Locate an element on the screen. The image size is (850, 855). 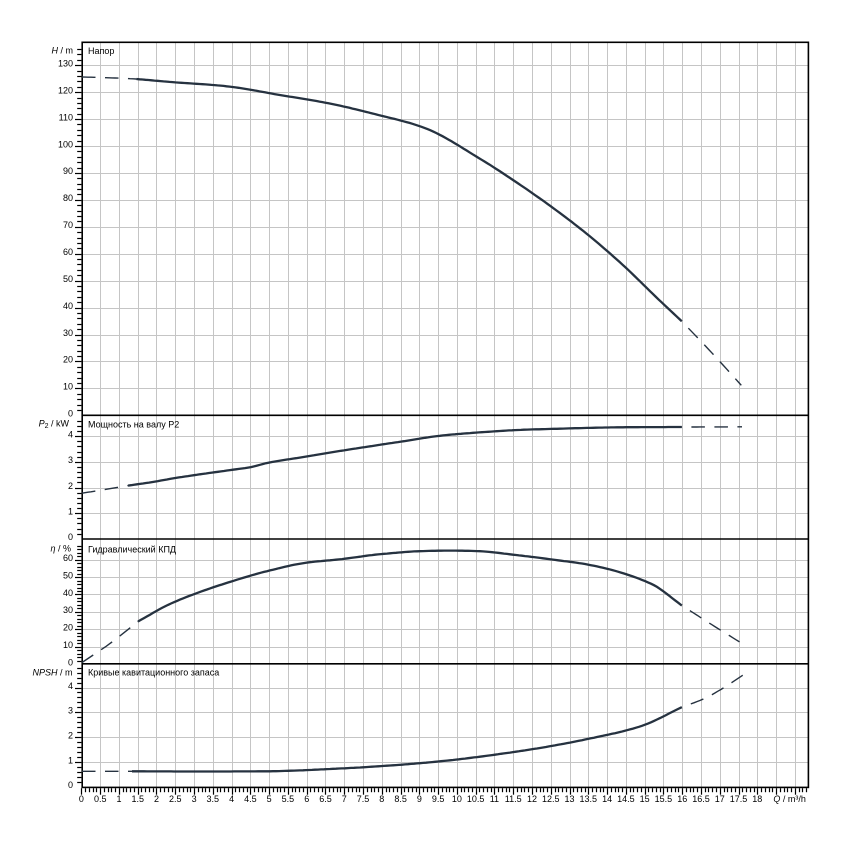
svg-text: 7 is located at coordinates (344, 799).